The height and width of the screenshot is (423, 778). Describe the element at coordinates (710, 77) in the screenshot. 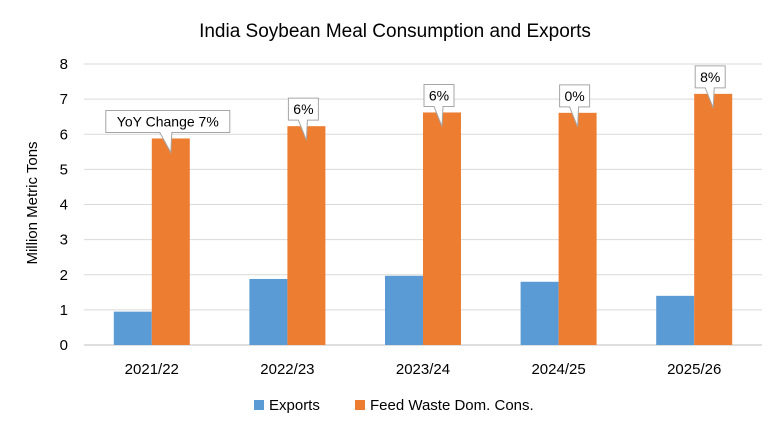

I see `callout-label: 8%` at that location.